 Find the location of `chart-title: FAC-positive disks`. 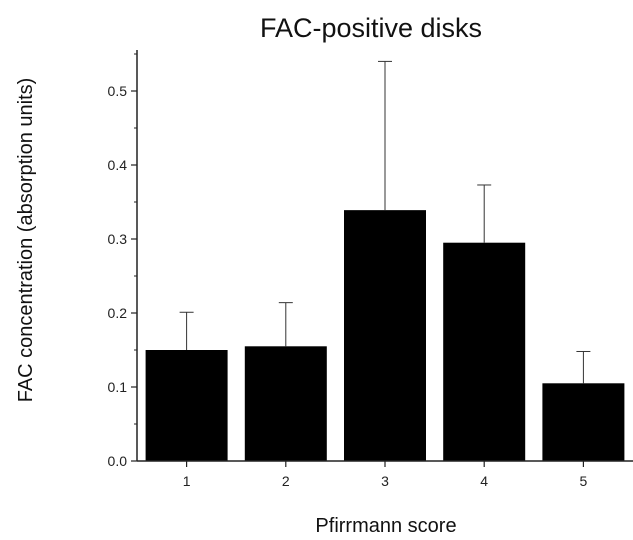

chart-title: FAC-positive disks is located at coordinates (371, 28).